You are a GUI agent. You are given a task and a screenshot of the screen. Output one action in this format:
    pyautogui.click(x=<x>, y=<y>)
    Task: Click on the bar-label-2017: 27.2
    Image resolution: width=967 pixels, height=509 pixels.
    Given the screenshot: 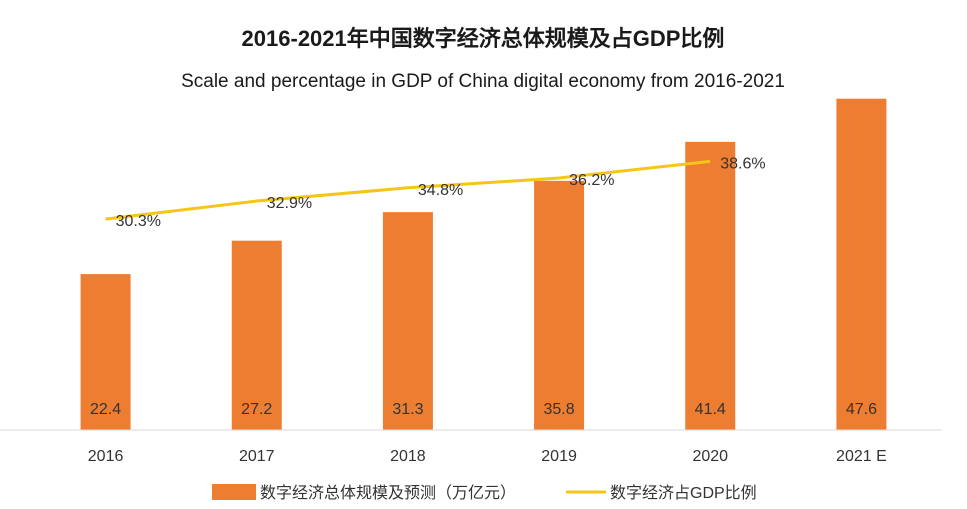 What is the action you would take?
    pyautogui.click(x=256, y=409)
    